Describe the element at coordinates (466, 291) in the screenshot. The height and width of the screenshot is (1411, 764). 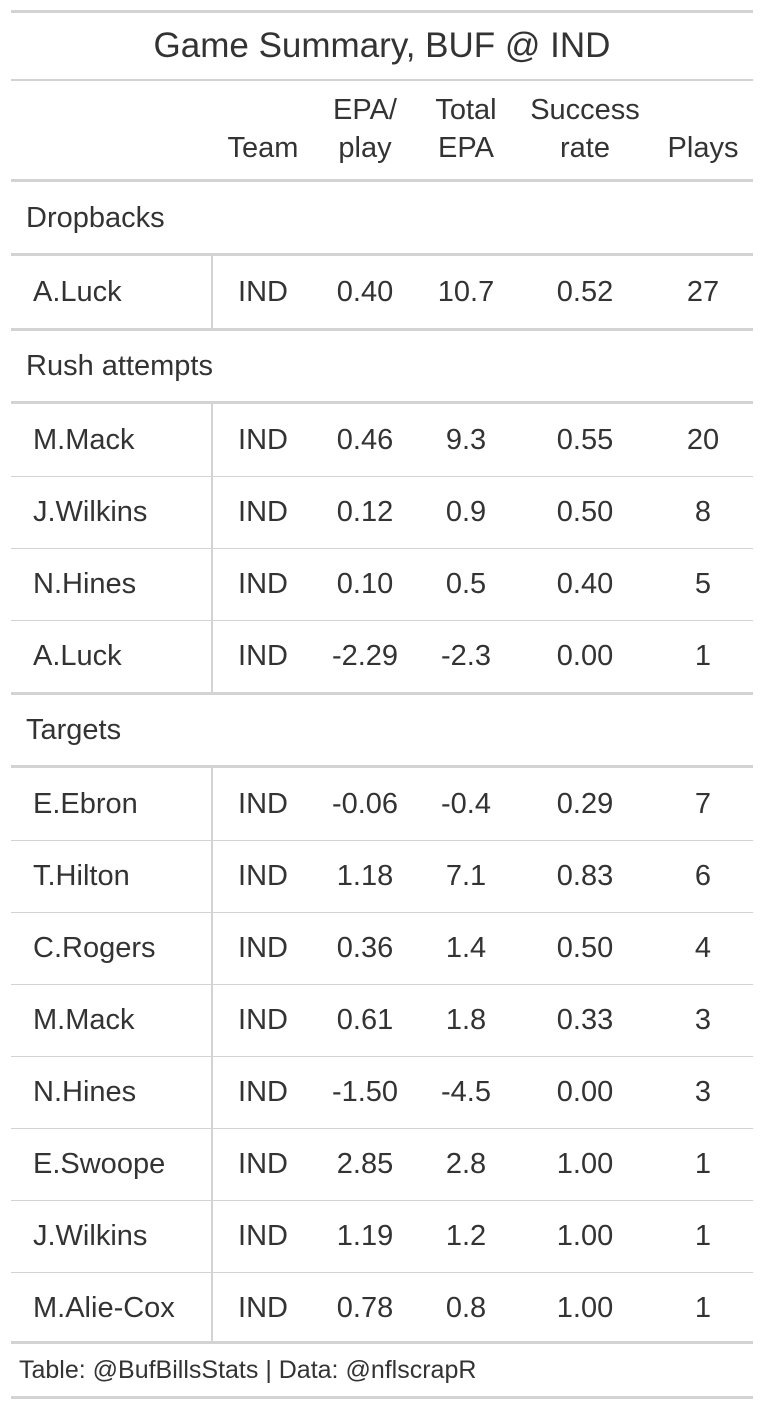
I see `cell-total-epa: 10.7` at that location.